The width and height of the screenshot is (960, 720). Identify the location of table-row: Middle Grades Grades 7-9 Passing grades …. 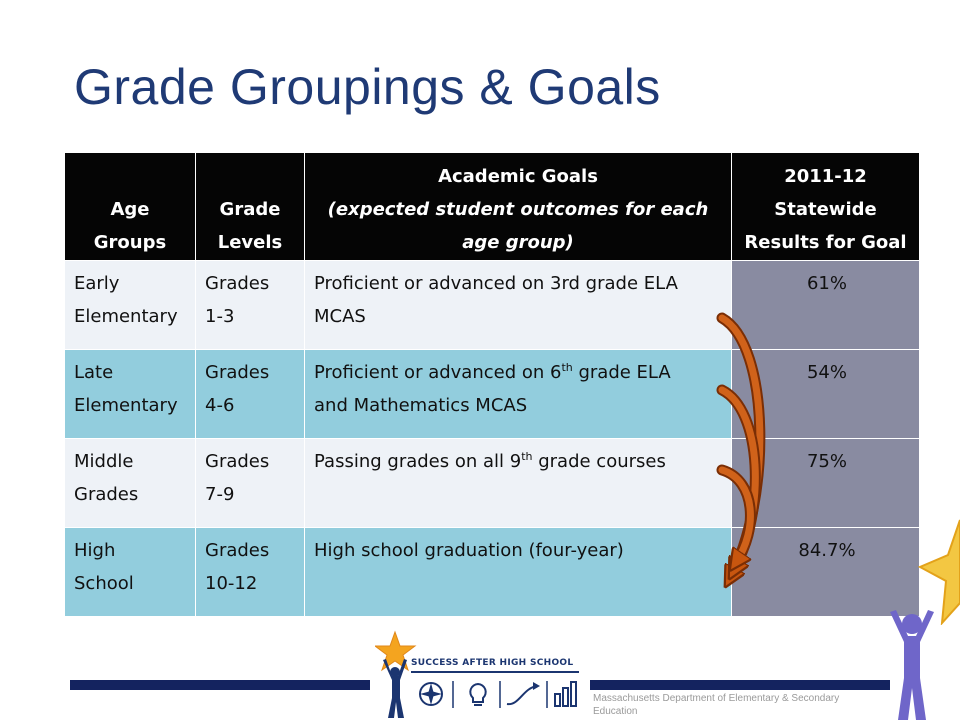
(492, 483).